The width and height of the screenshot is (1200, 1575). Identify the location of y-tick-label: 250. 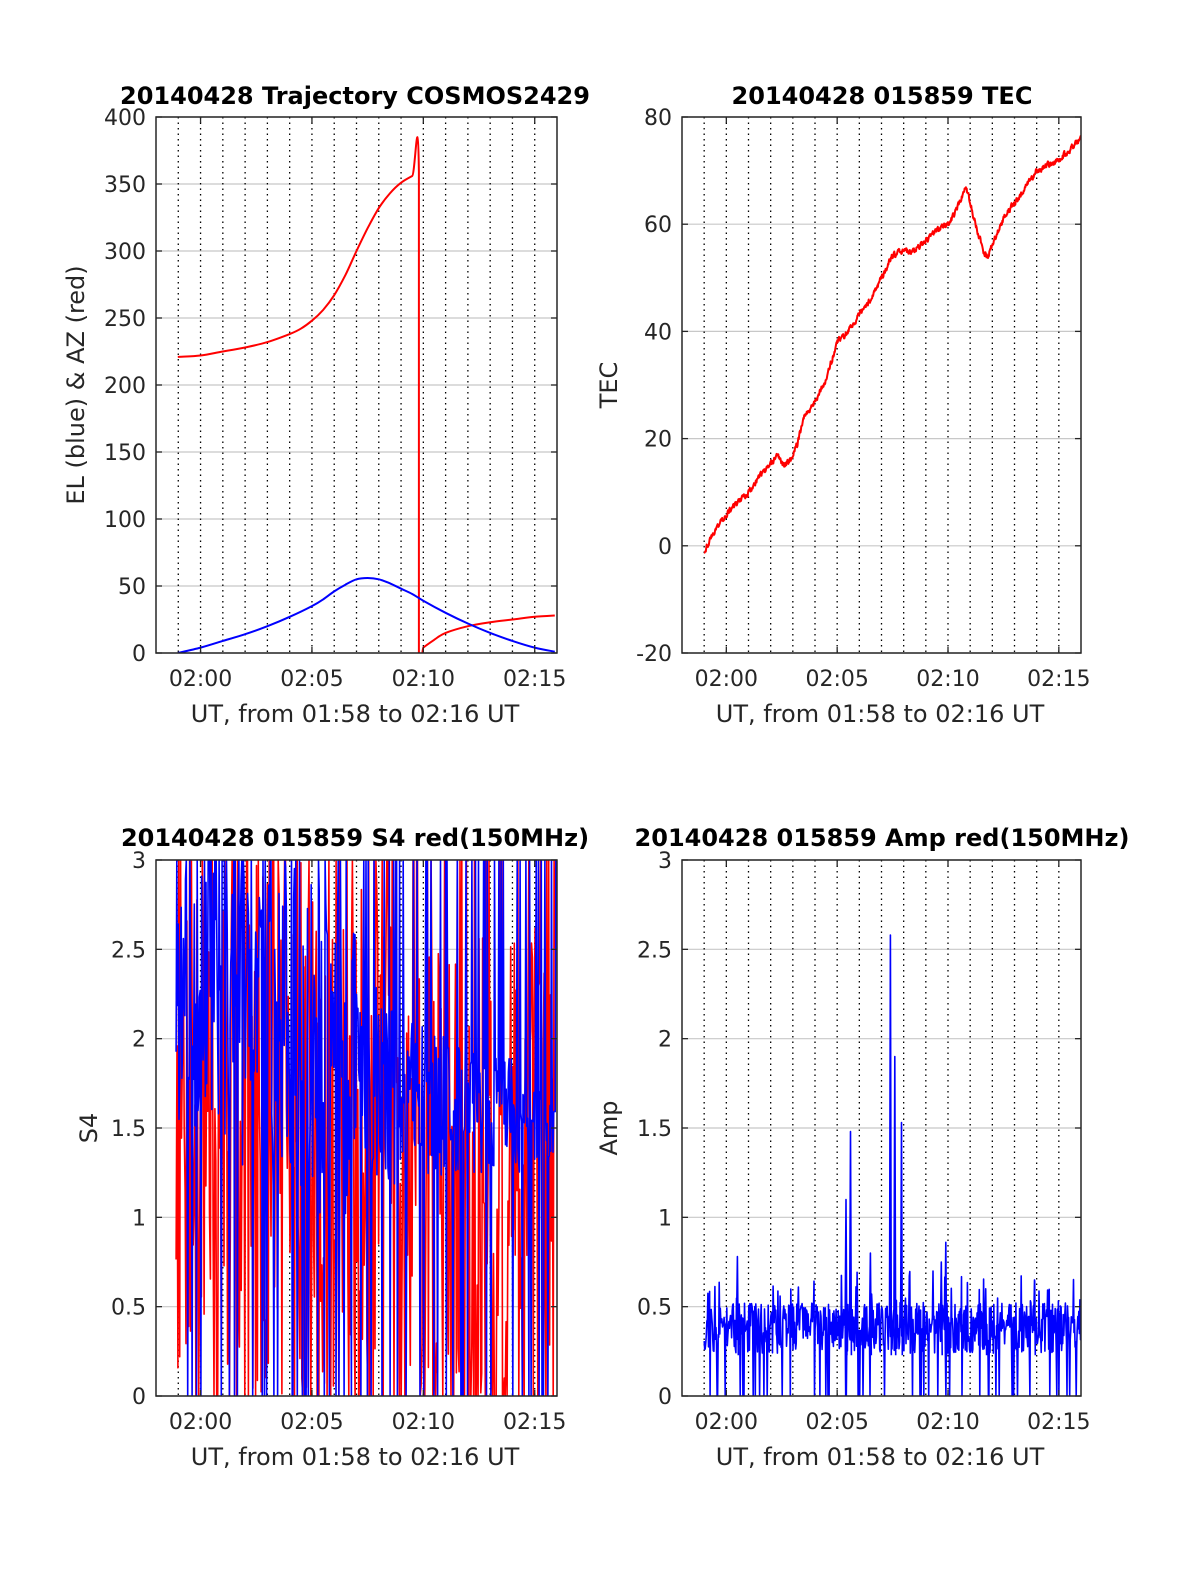
(125, 319).